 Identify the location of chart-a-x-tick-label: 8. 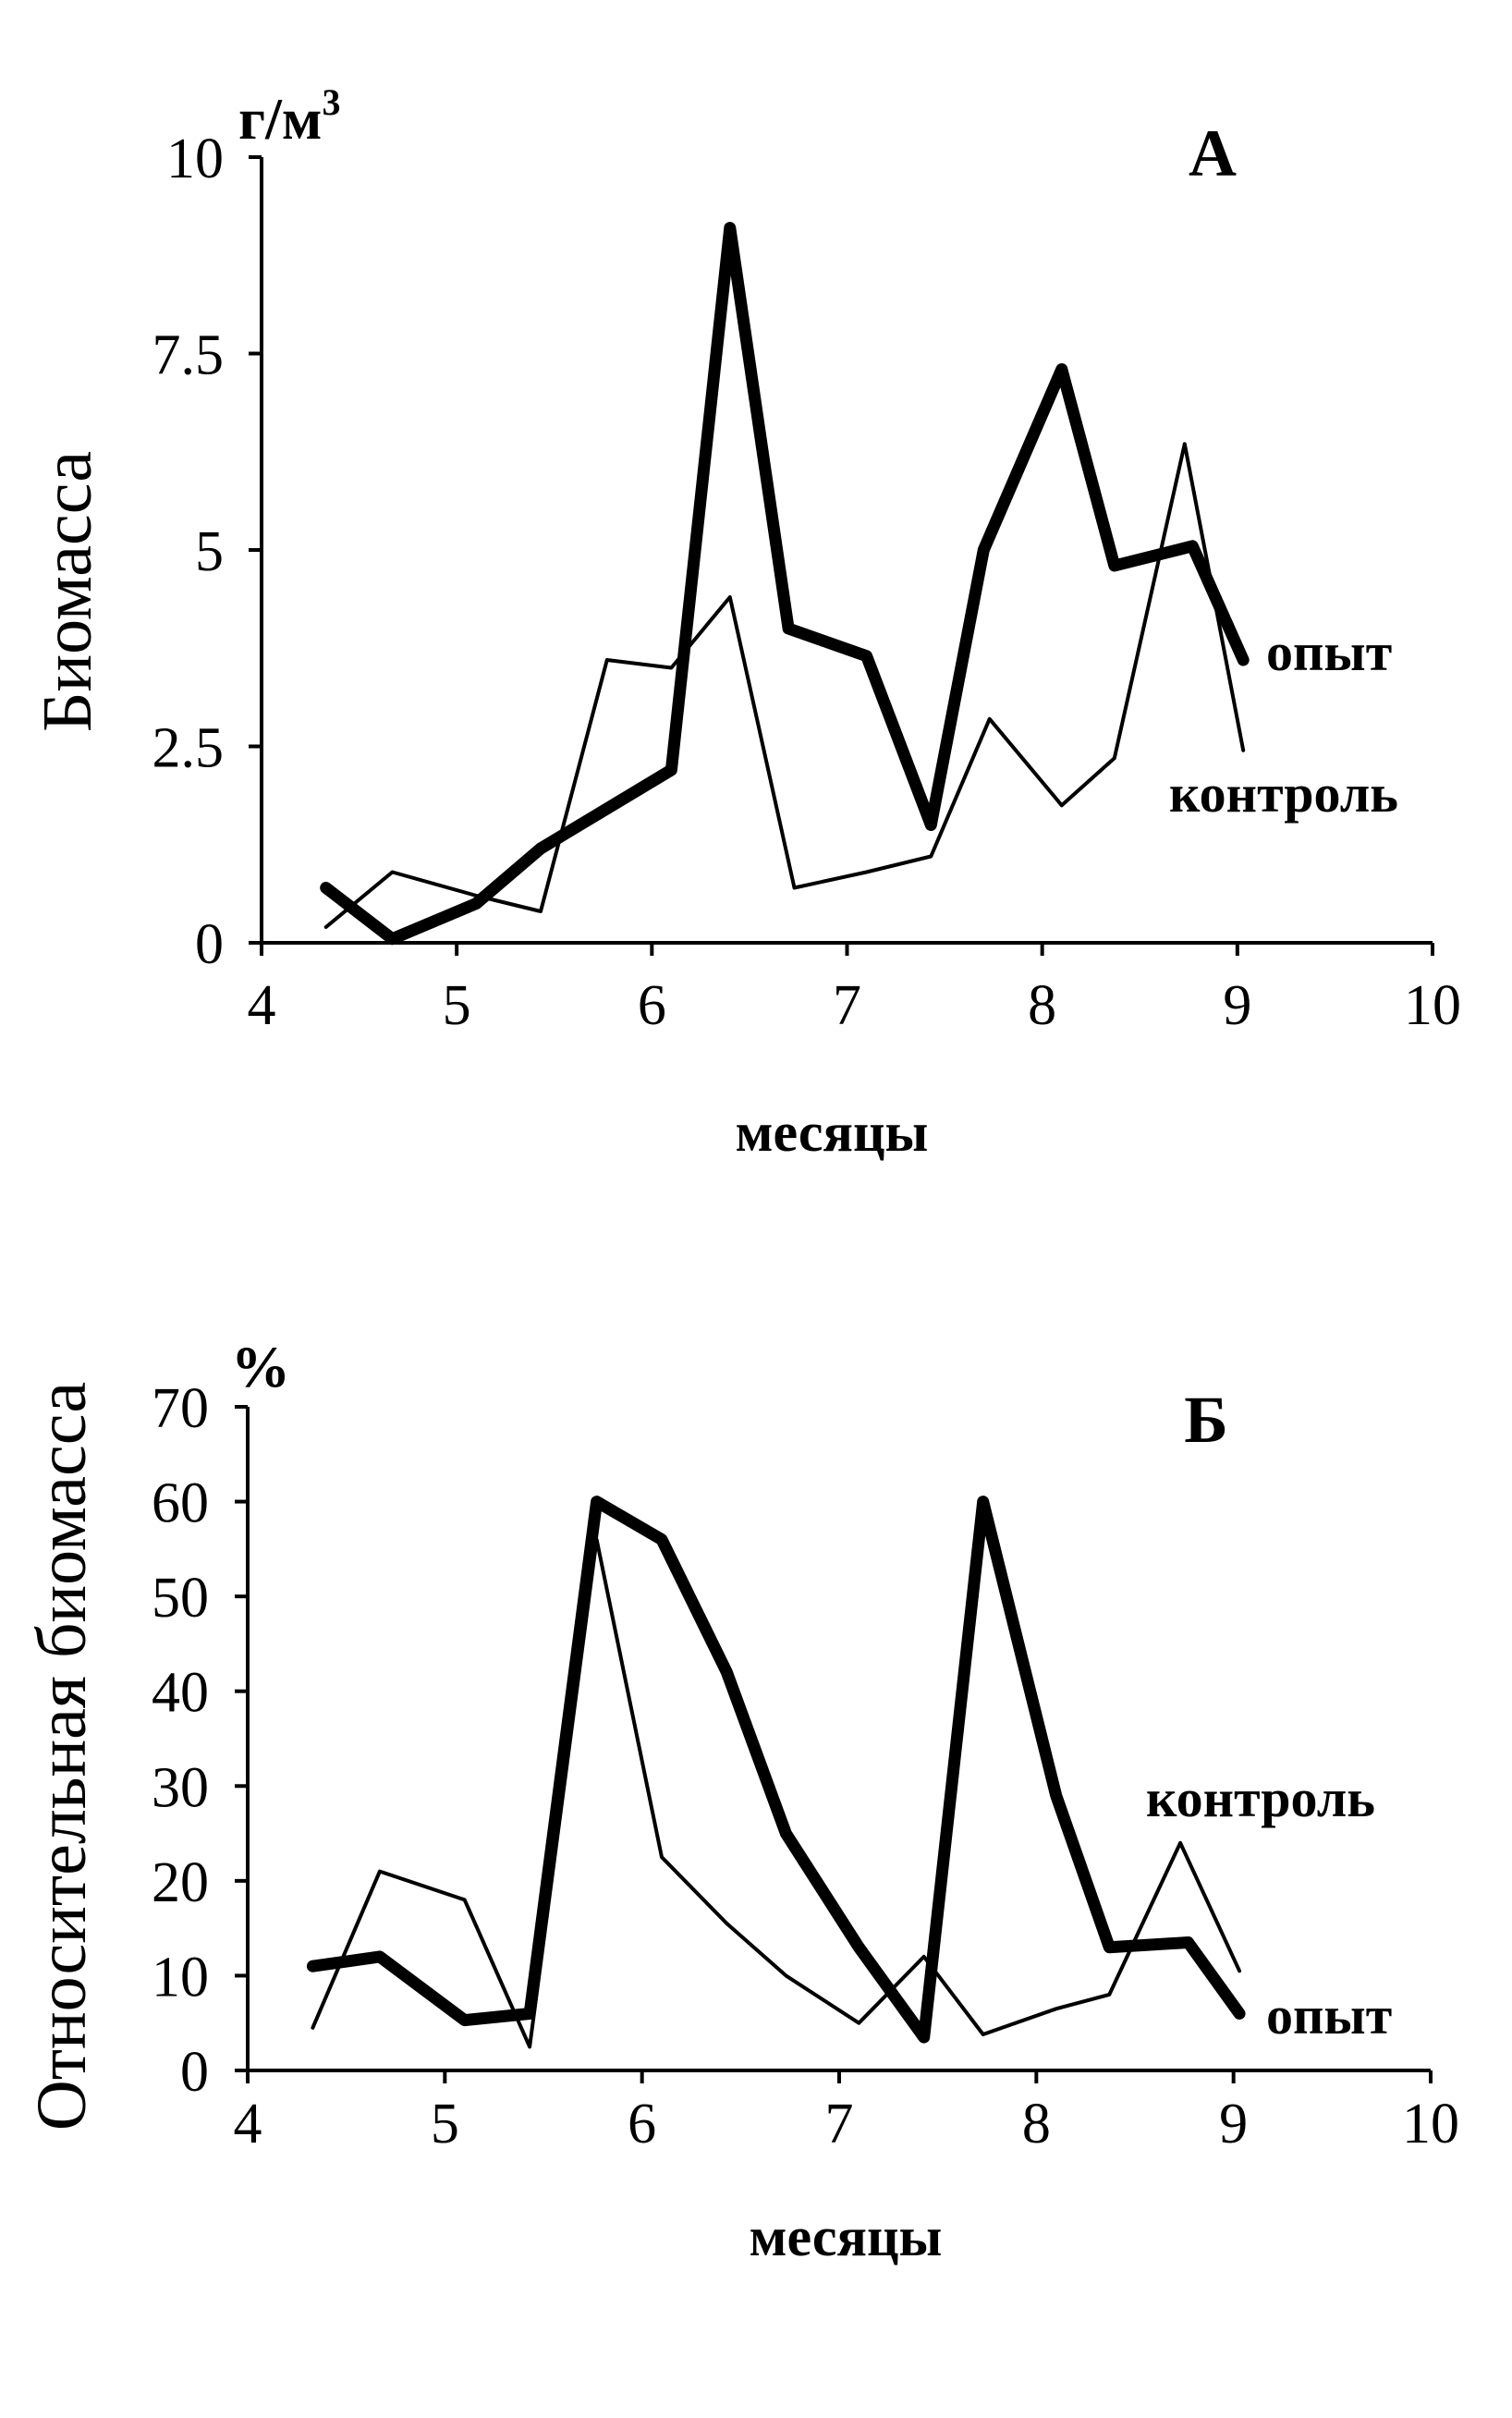
(1042, 1005).